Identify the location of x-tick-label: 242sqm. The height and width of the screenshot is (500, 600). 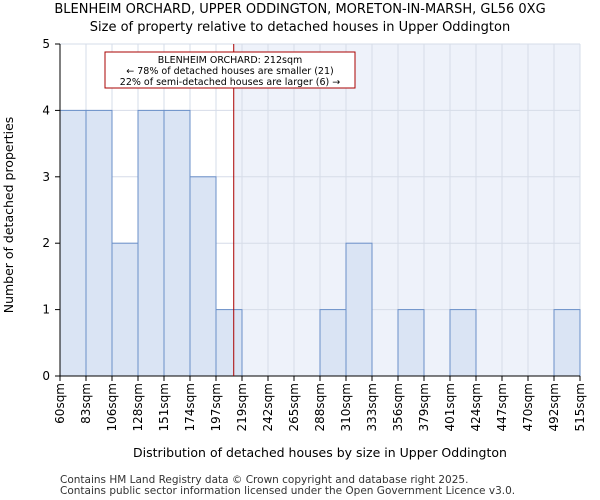
(268, 407).